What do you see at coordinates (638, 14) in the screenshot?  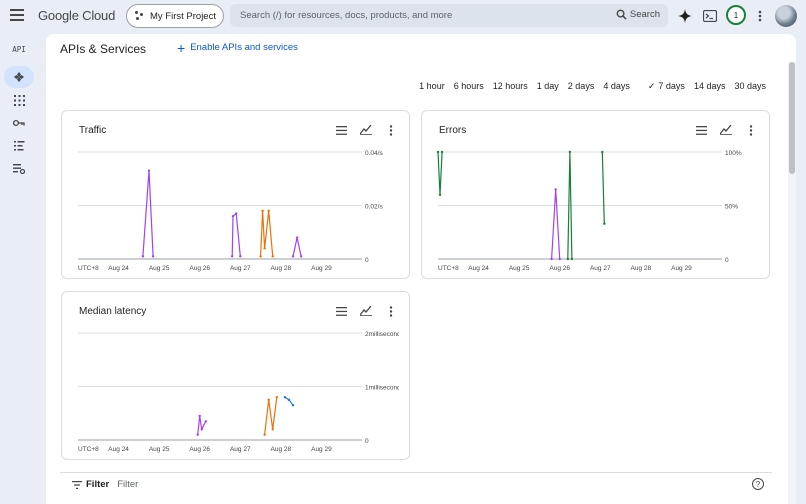 I see `search-button: Search` at bounding box center [638, 14].